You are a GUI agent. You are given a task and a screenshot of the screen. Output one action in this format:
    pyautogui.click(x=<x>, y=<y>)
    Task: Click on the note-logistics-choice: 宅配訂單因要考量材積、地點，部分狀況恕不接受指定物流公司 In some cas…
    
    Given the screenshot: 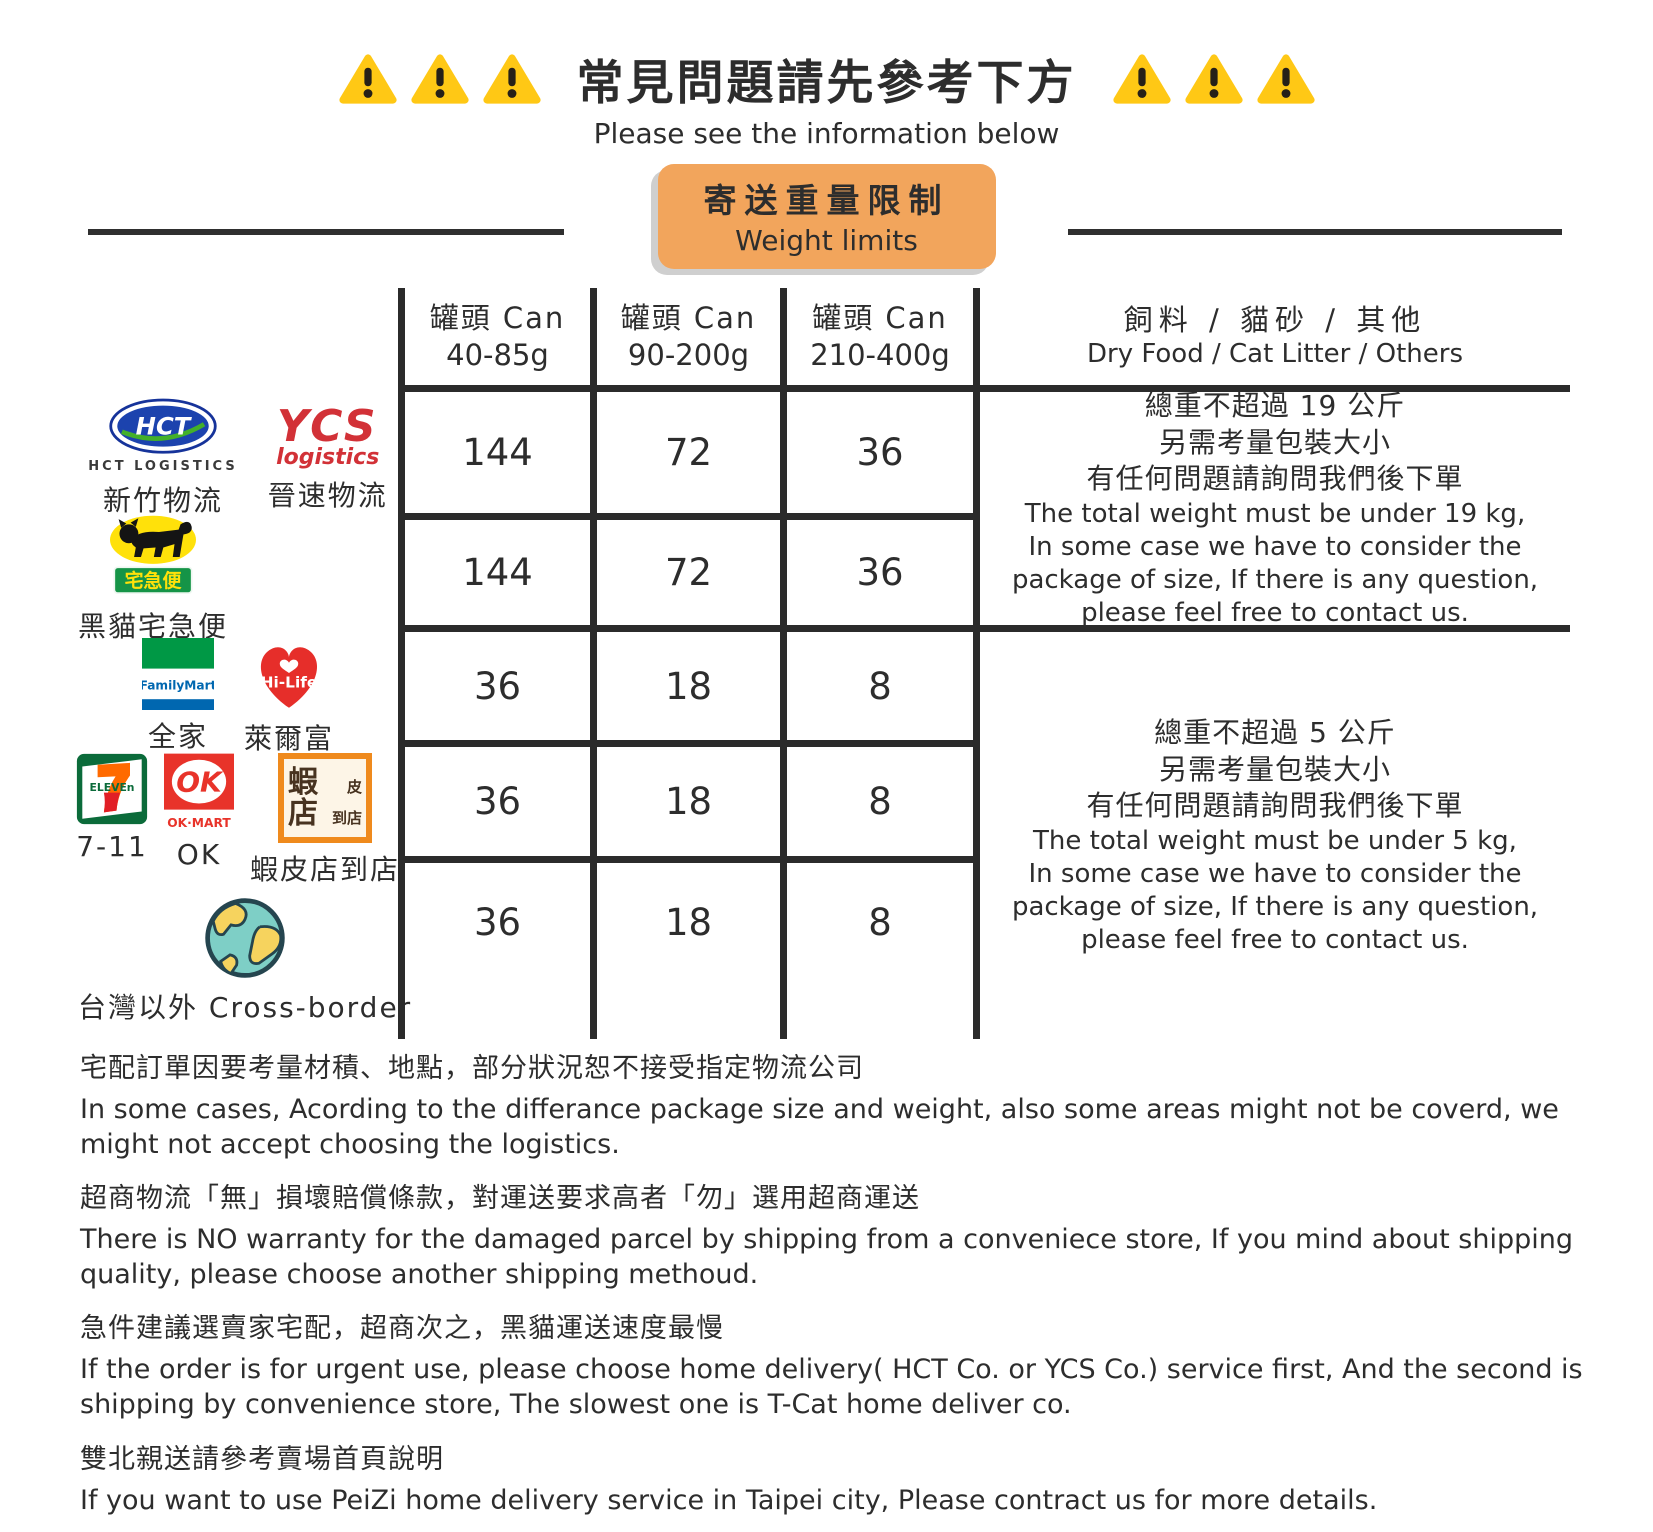 What is the action you would take?
    pyautogui.click(x=819, y=1107)
    